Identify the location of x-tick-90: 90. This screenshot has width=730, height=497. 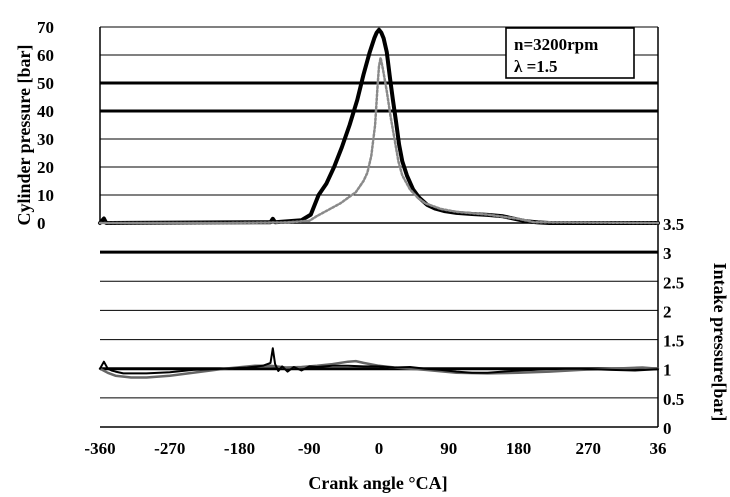
(448, 448).